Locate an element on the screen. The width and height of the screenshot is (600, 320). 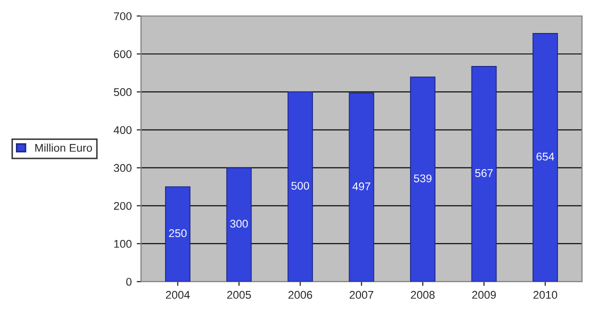
data-label: 654 is located at coordinates (545, 156).